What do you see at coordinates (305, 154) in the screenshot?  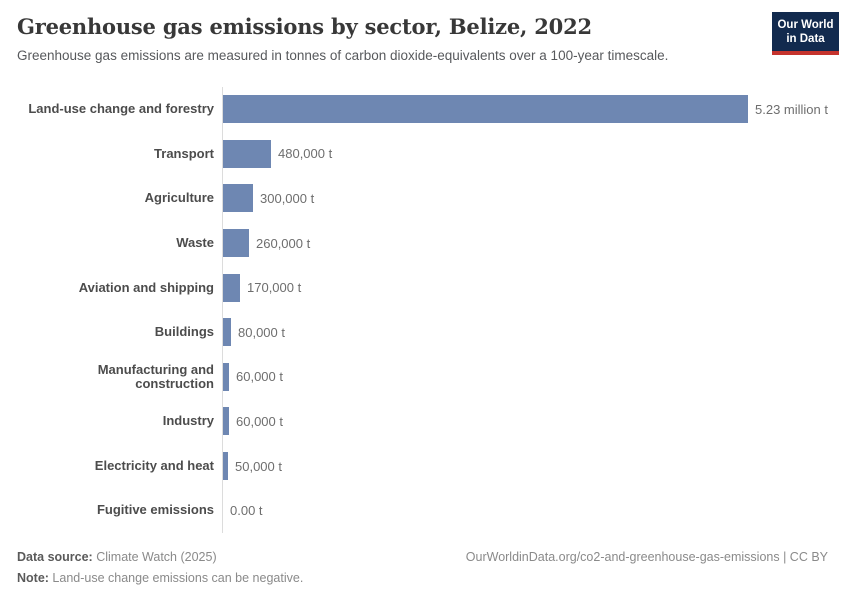 I see `value-label: 480,000 t` at bounding box center [305, 154].